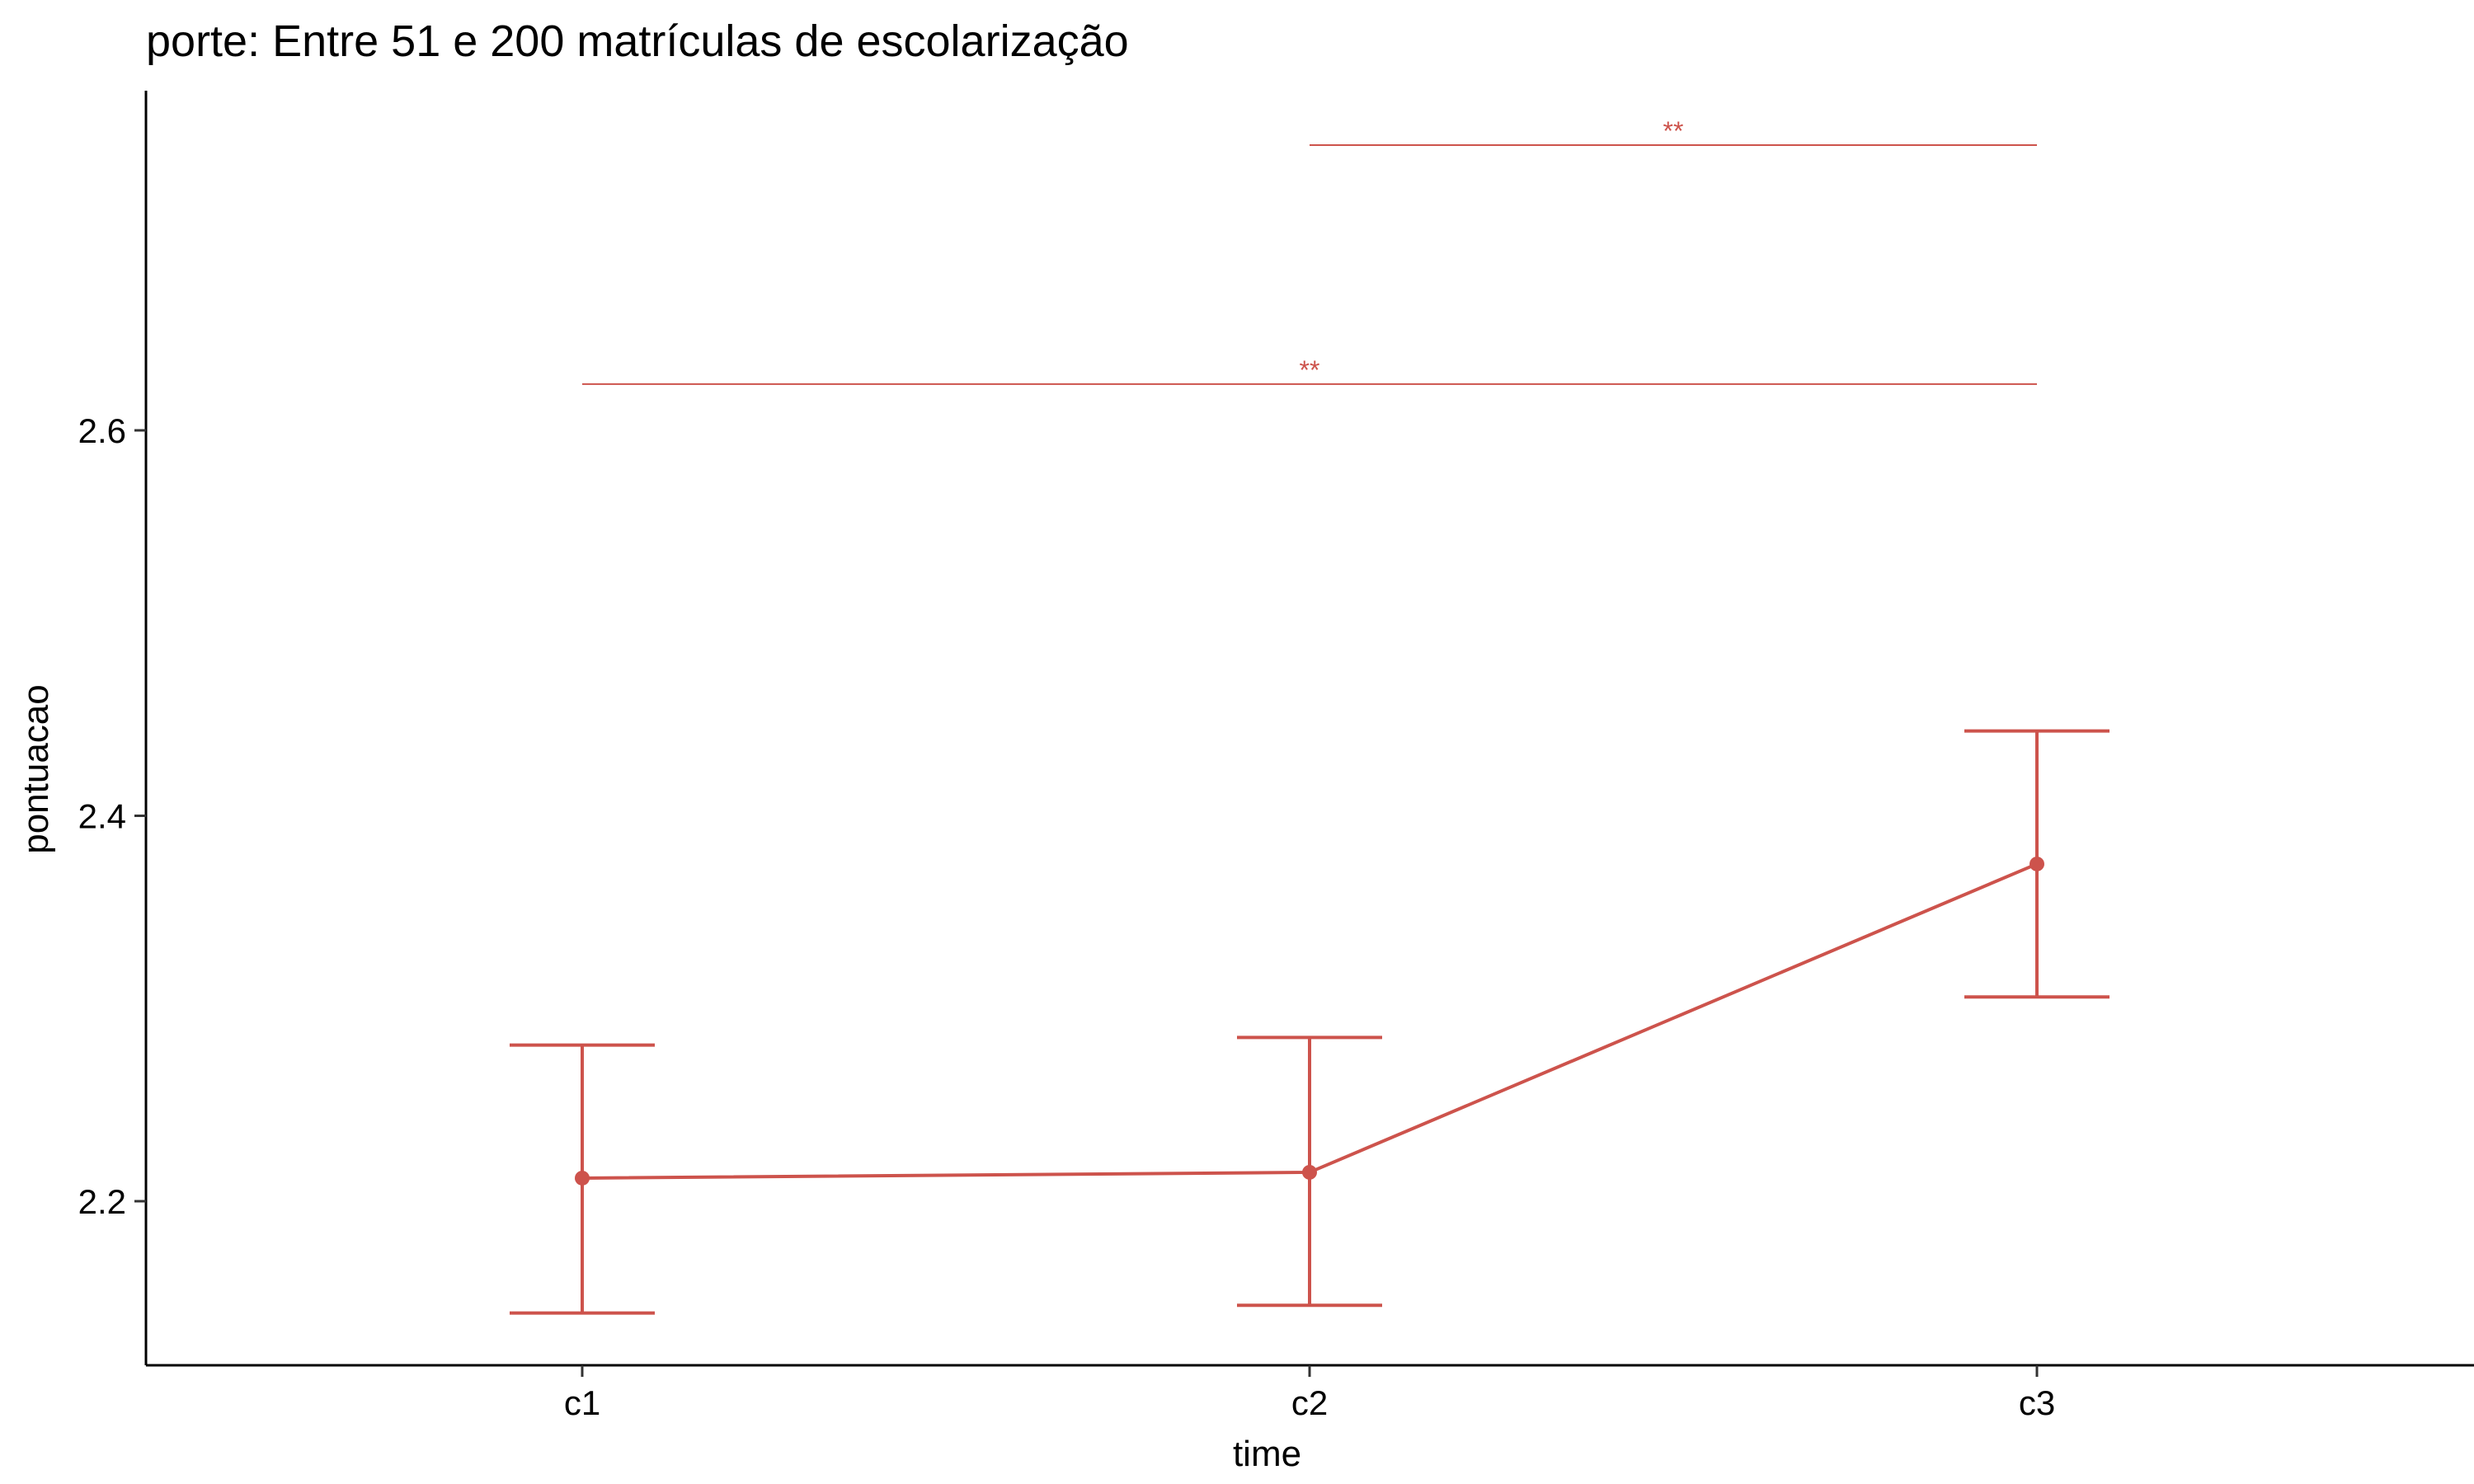  What do you see at coordinates (36, 769) in the screenshot?
I see `y-axis-title: pontuacao` at bounding box center [36, 769].